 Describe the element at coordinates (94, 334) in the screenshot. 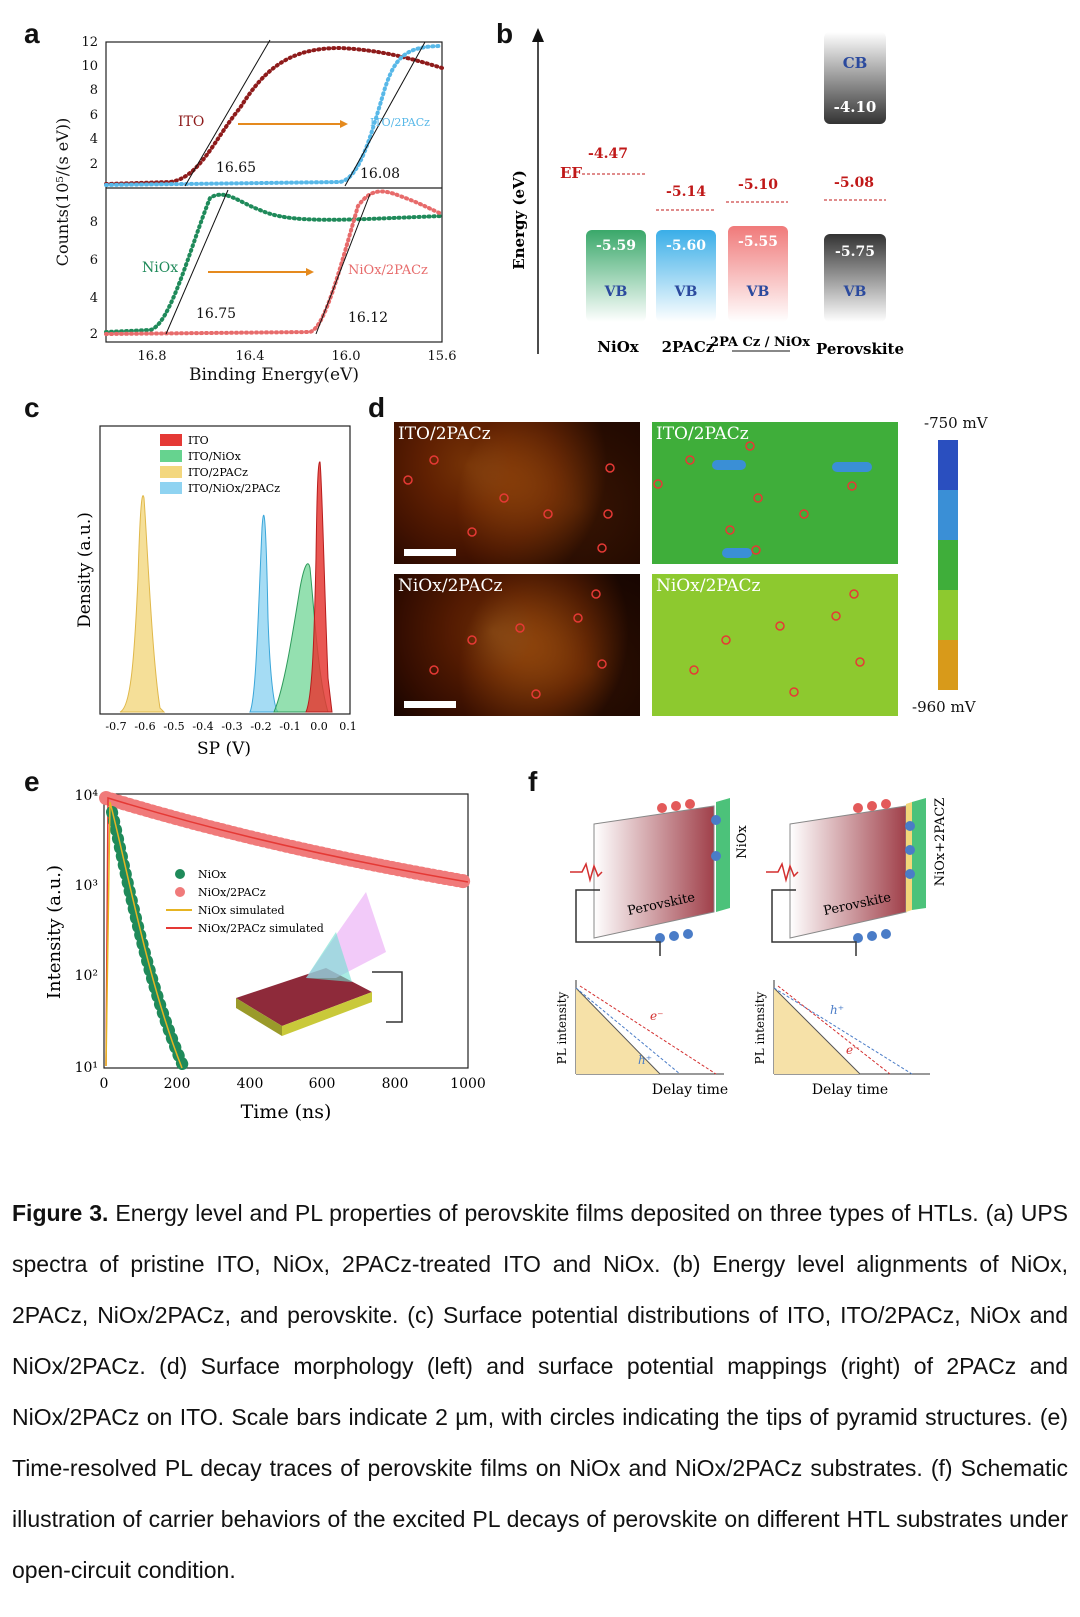

I see `a-ytick: 2` at that location.